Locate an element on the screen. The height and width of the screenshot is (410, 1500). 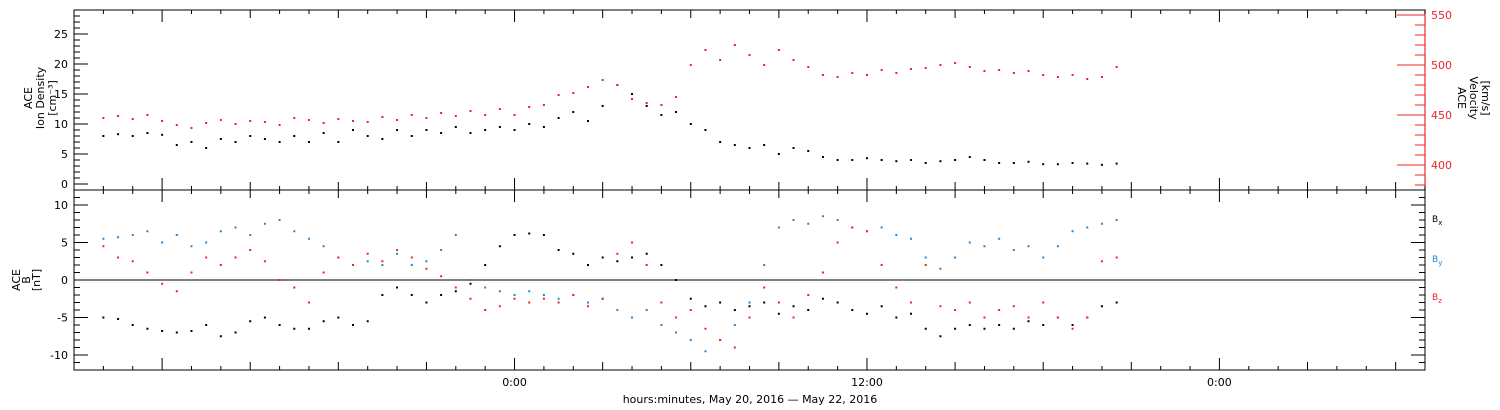
top-left-tick-label: 25 is located at coordinates (61, 34).